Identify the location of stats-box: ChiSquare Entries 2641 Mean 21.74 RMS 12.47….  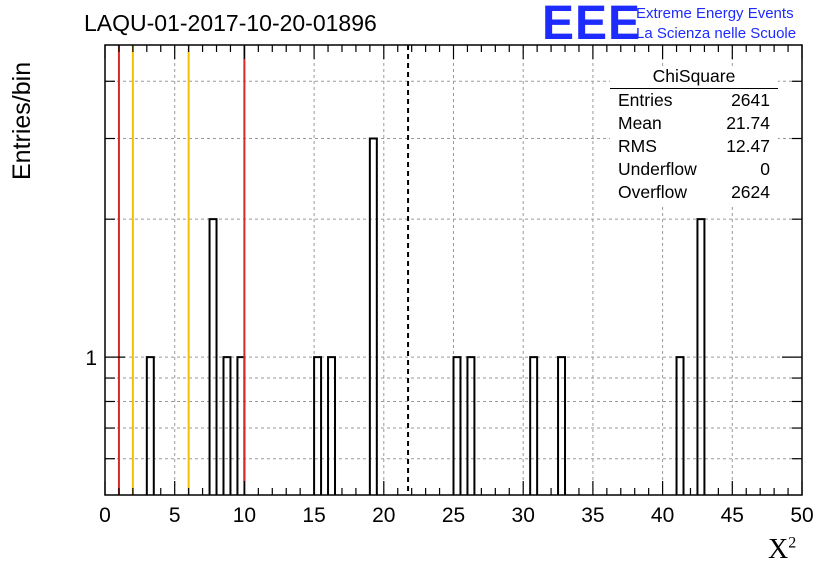
(694, 135).